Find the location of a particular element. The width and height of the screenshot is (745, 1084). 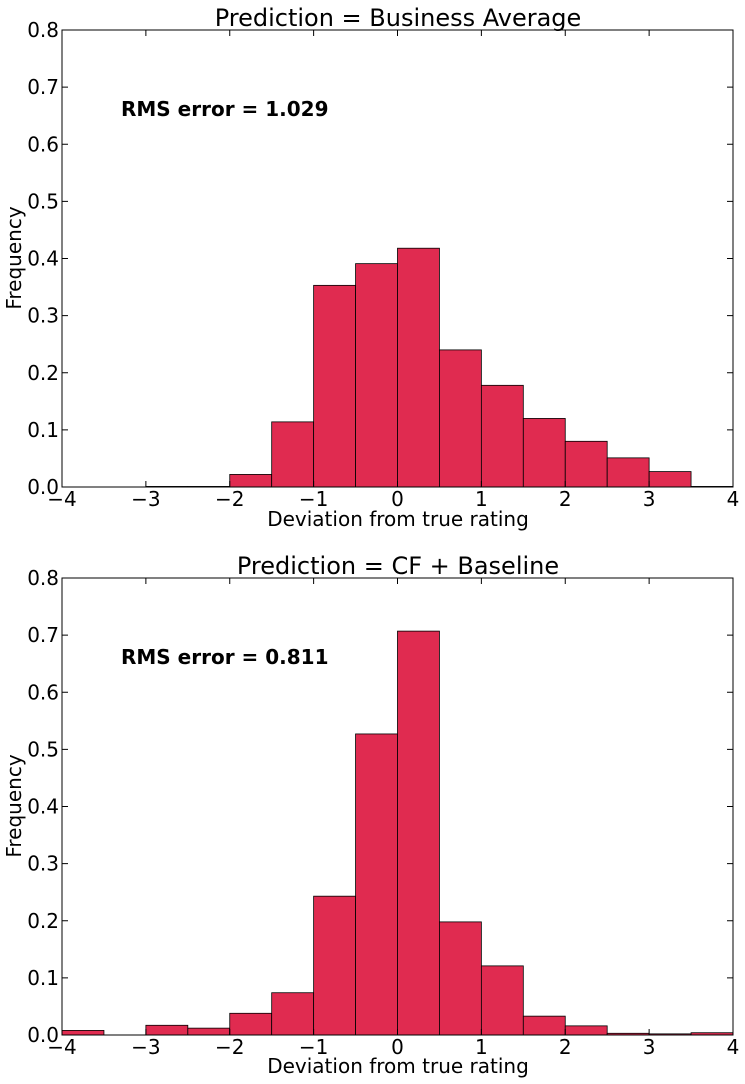

rms-annotation: RMS error = 1.029 is located at coordinates (225, 109).